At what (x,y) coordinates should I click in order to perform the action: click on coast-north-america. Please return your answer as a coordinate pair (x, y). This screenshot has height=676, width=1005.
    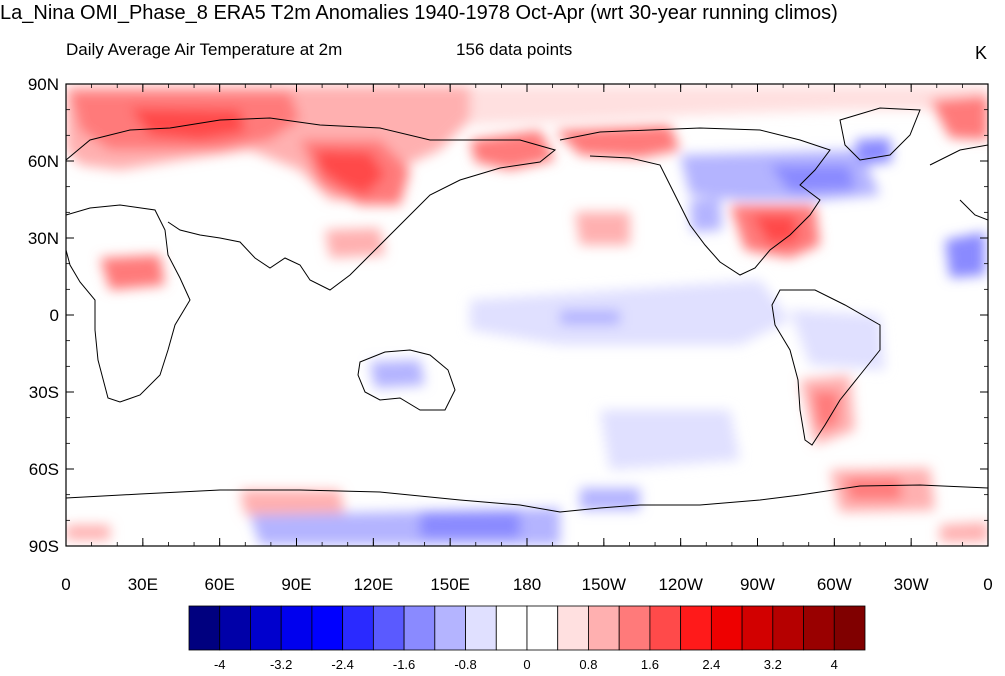
    Looking at the image, I should click on (695, 201).